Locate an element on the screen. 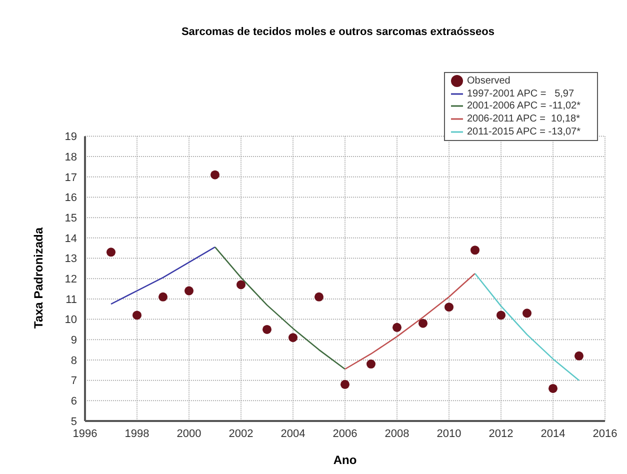  legend-label: 1997-2001 APC = 5,97 is located at coordinates (520, 94).